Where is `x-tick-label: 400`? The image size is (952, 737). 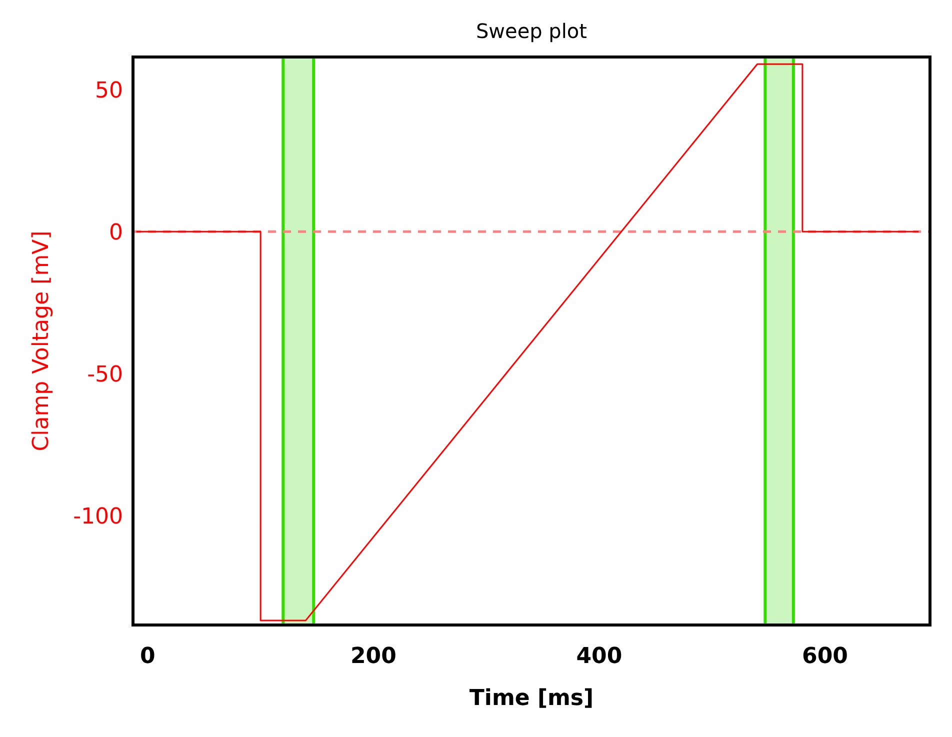 x-tick-label: 400 is located at coordinates (599, 656).